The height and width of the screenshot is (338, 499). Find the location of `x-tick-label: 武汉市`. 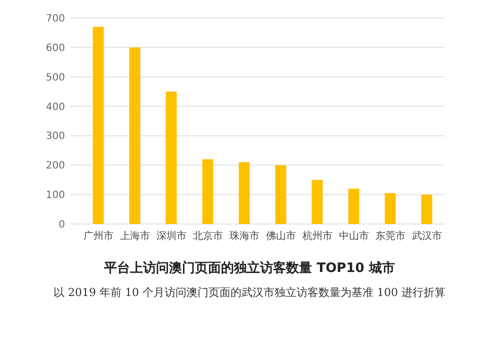

x-tick-label: 武汉市 is located at coordinates (427, 236).